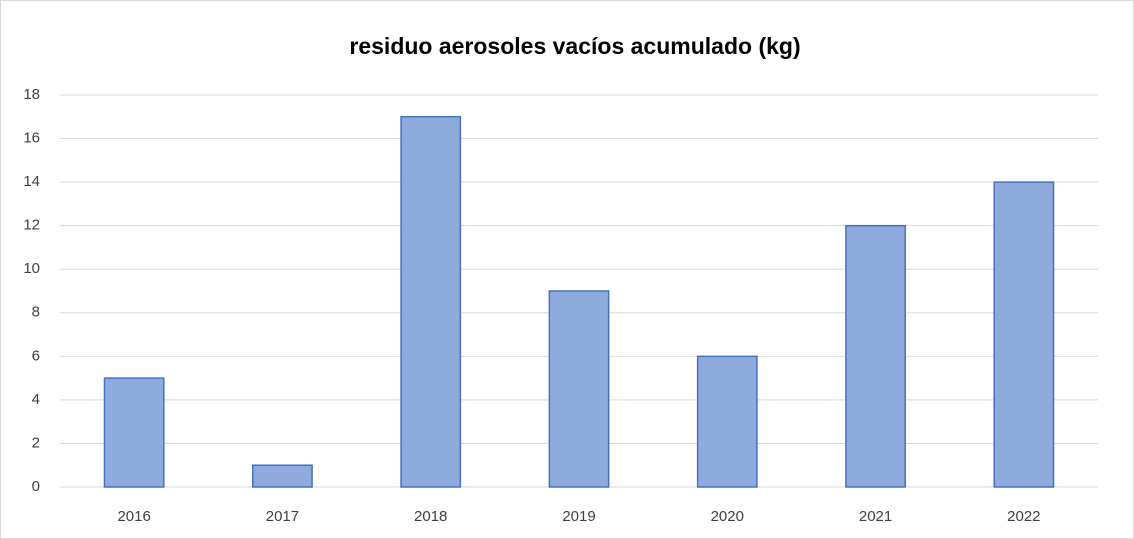 Image resolution: width=1134 pixels, height=539 pixels. What do you see at coordinates (282, 516) in the screenshot?
I see `x-tick-label: 2017` at bounding box center [282, 516].